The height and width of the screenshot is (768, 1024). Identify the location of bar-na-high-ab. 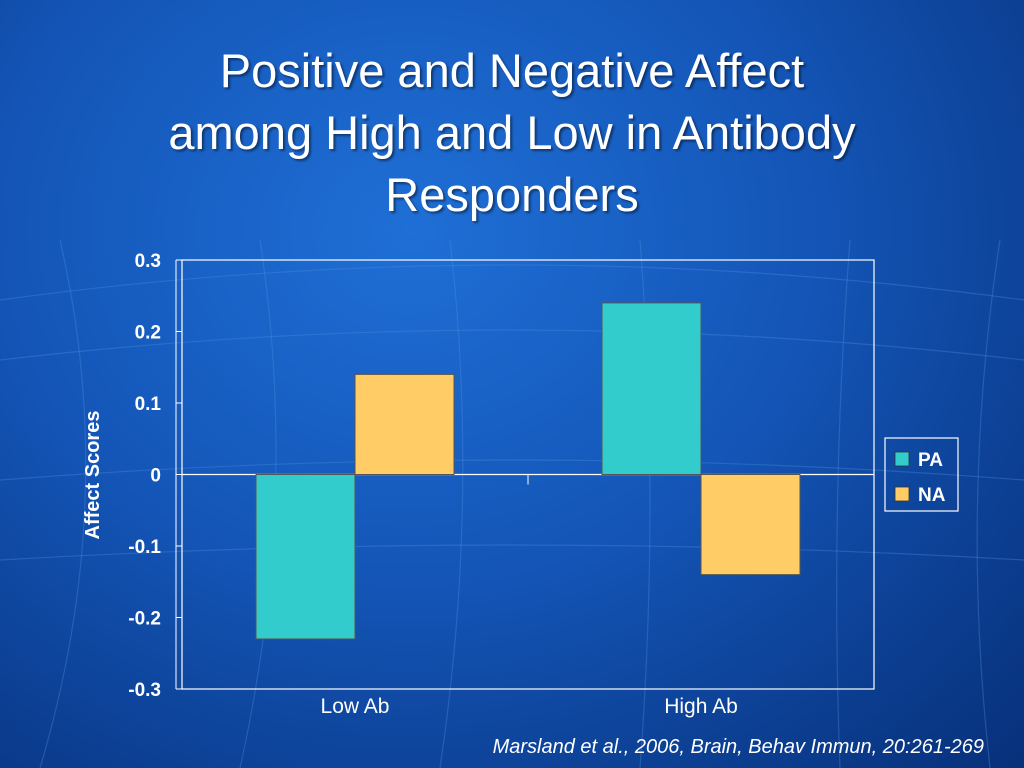
(750, 525).